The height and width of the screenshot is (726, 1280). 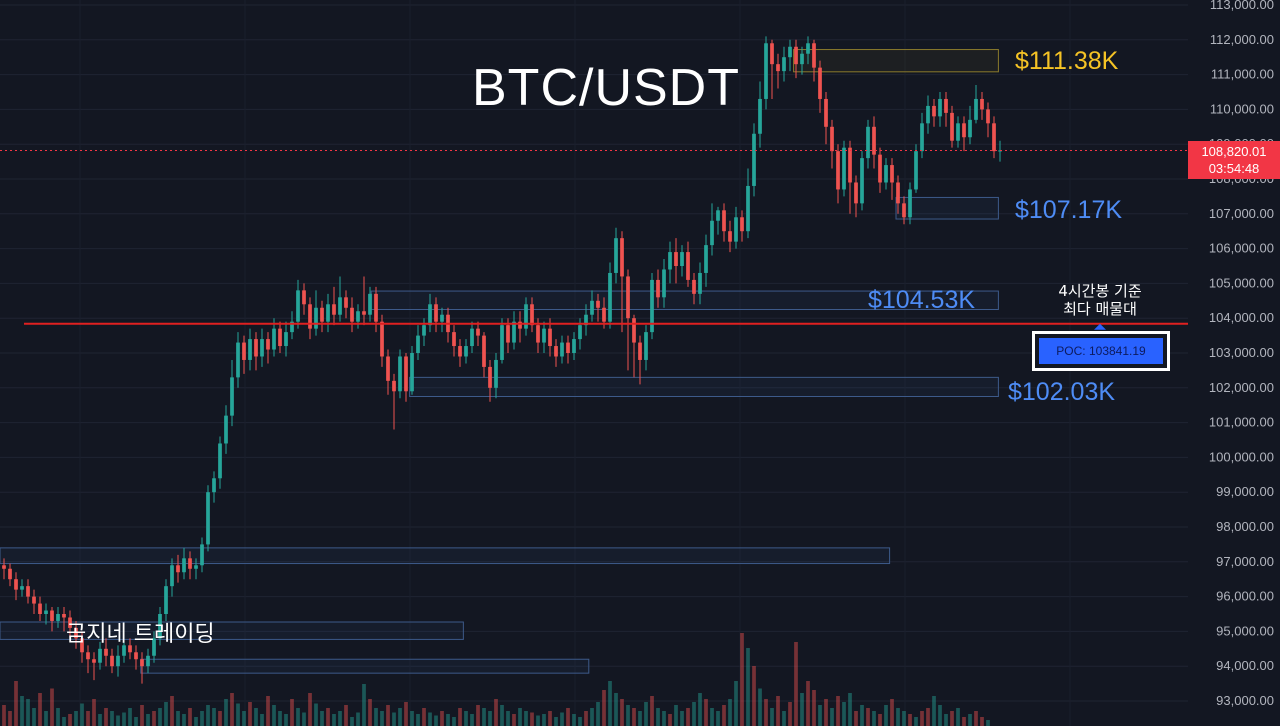 I want to click on level-label-111k: $111.38K, so click(x=1067, y=61).